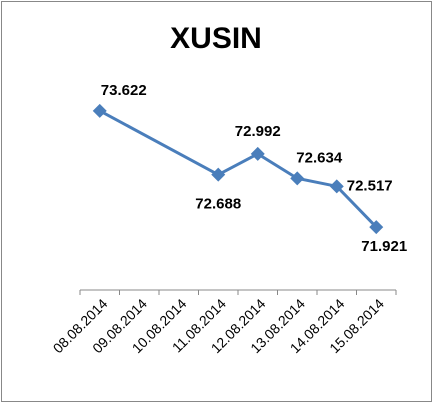  Describe the element at coordinates (384, 246) in the screenshot. I see `data-label: 71.921` at that location.